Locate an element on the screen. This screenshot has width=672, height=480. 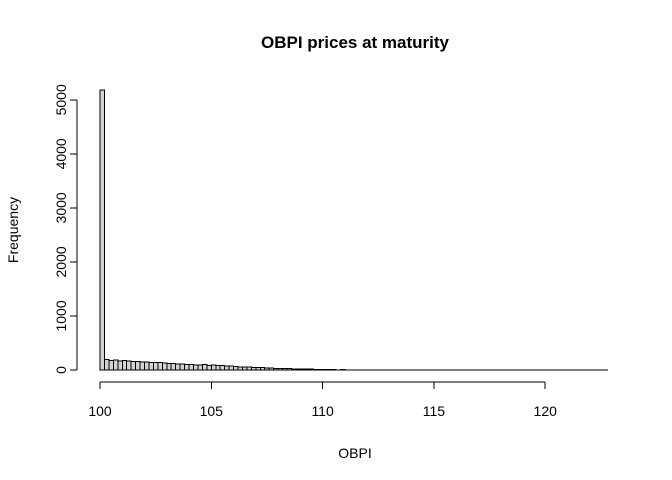
y-tick-label: 4000 is located at coordinates (61, 153).